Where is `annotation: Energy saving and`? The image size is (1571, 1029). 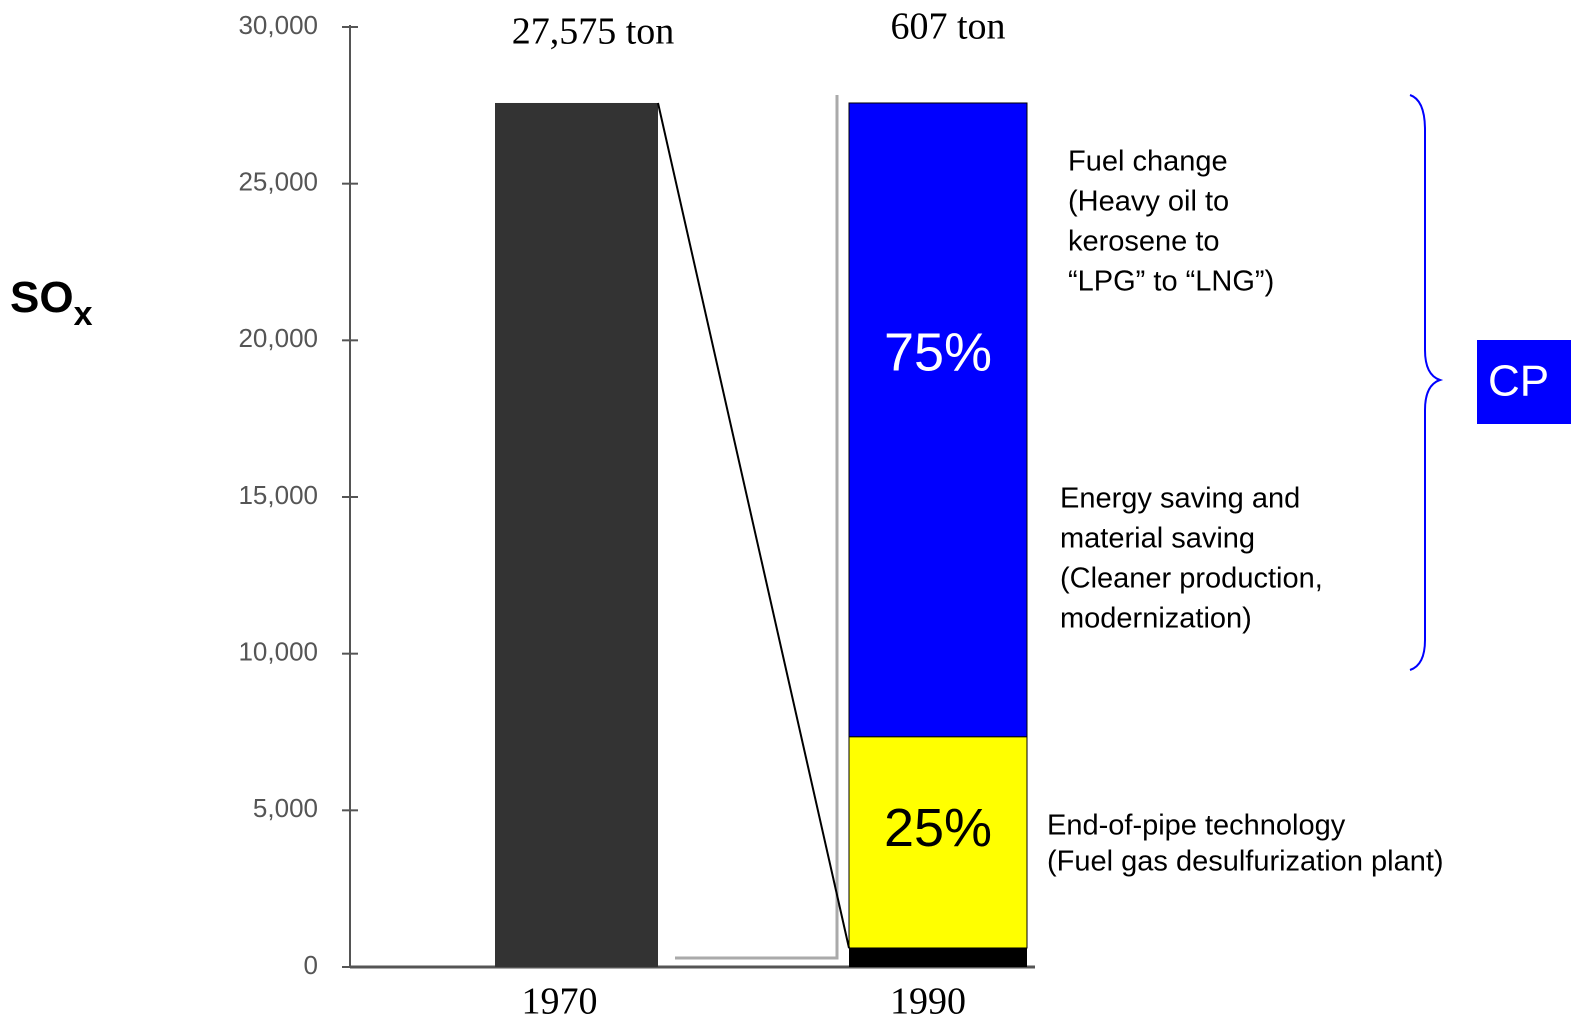 annotation: Energy saving and is located at coordinates (1180, 499).